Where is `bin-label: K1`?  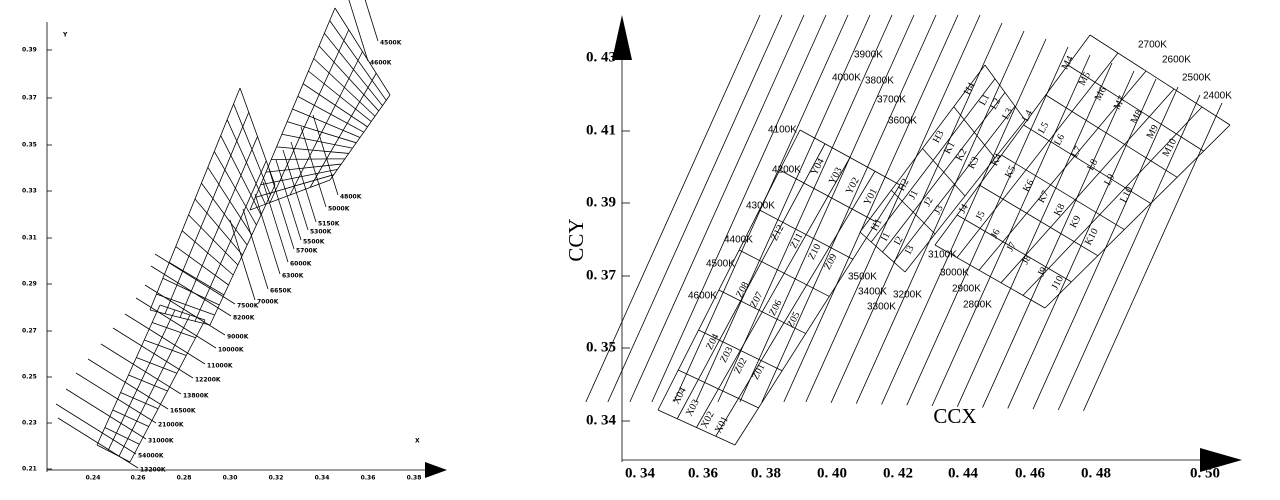 bin-label: K1 is located at coordinates (949, 148).